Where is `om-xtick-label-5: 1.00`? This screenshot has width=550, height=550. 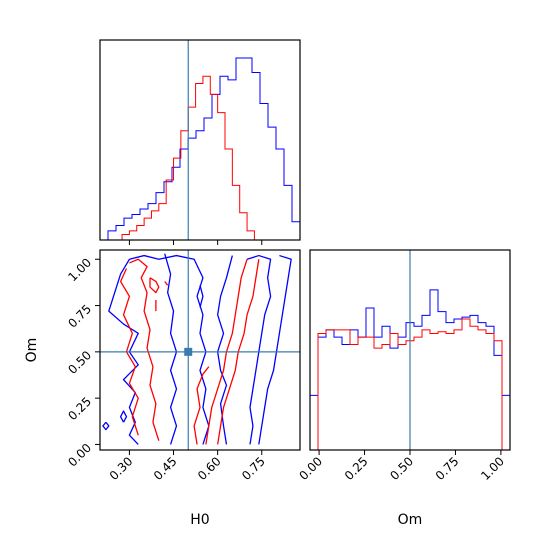 om-xtick-label-5: 1.00 is located at coordinates (492, 468).